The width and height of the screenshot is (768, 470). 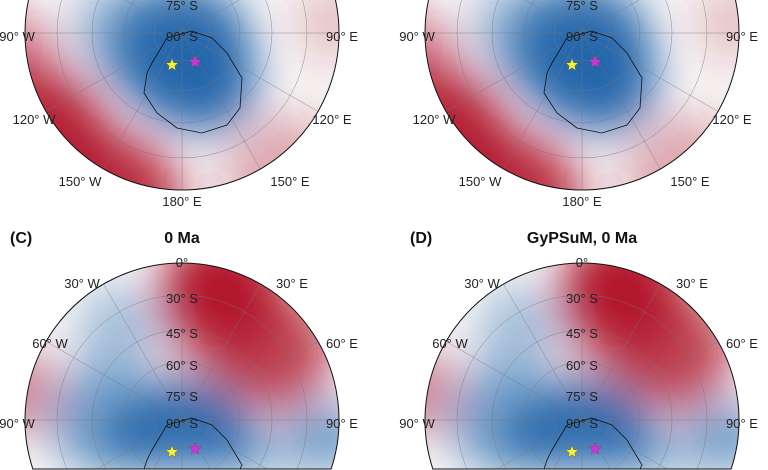 What do you see at coordinates (481, 181) in the screenshot?
I see `graticule-label: 150° W` at bounding box center [481, 181].